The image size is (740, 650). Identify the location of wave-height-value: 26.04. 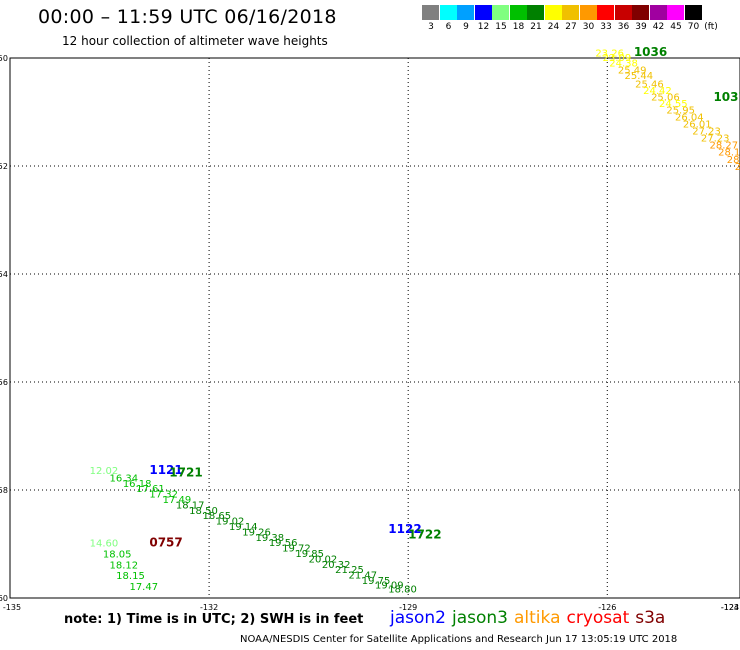
(689, 118).